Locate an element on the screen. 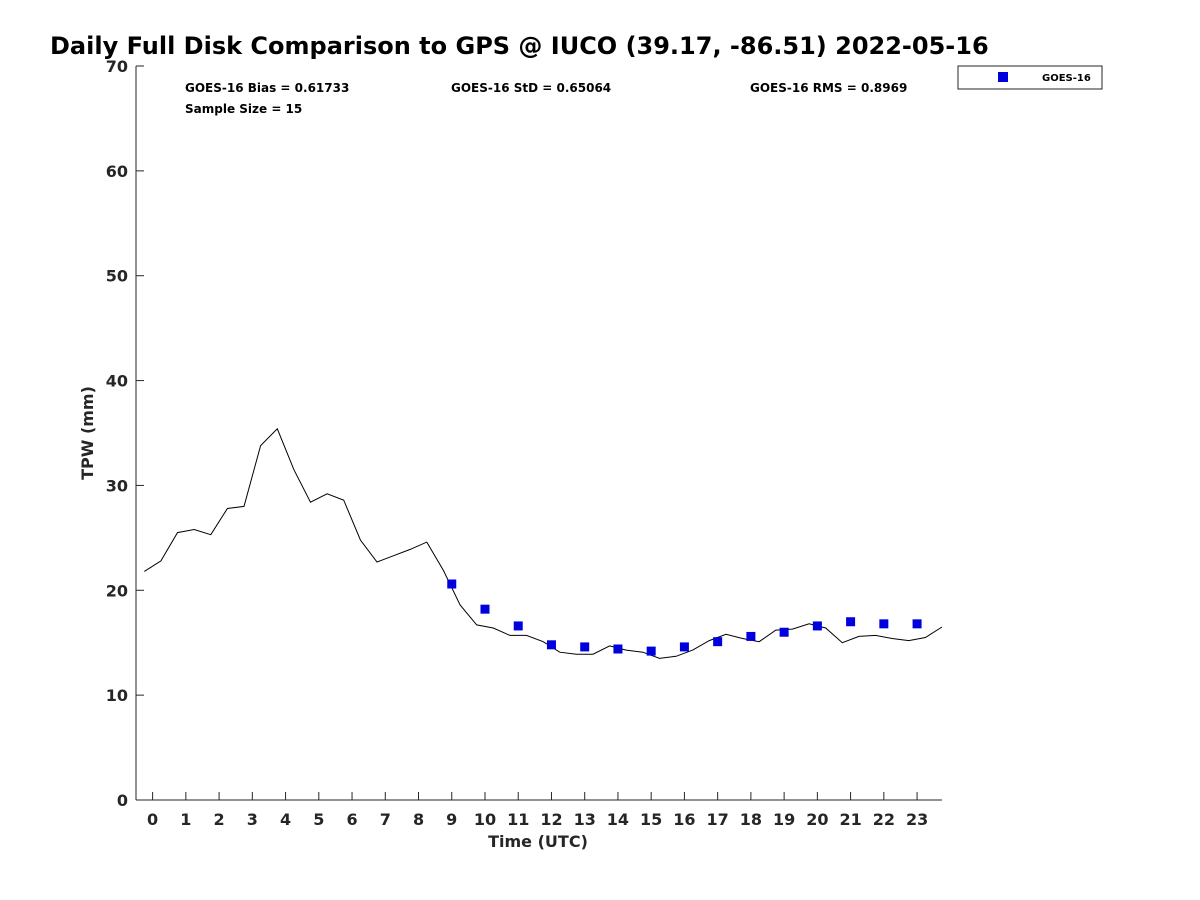 The image size is (1200, 900). y-tick-label: 40 is located at coordinates (117, 381).